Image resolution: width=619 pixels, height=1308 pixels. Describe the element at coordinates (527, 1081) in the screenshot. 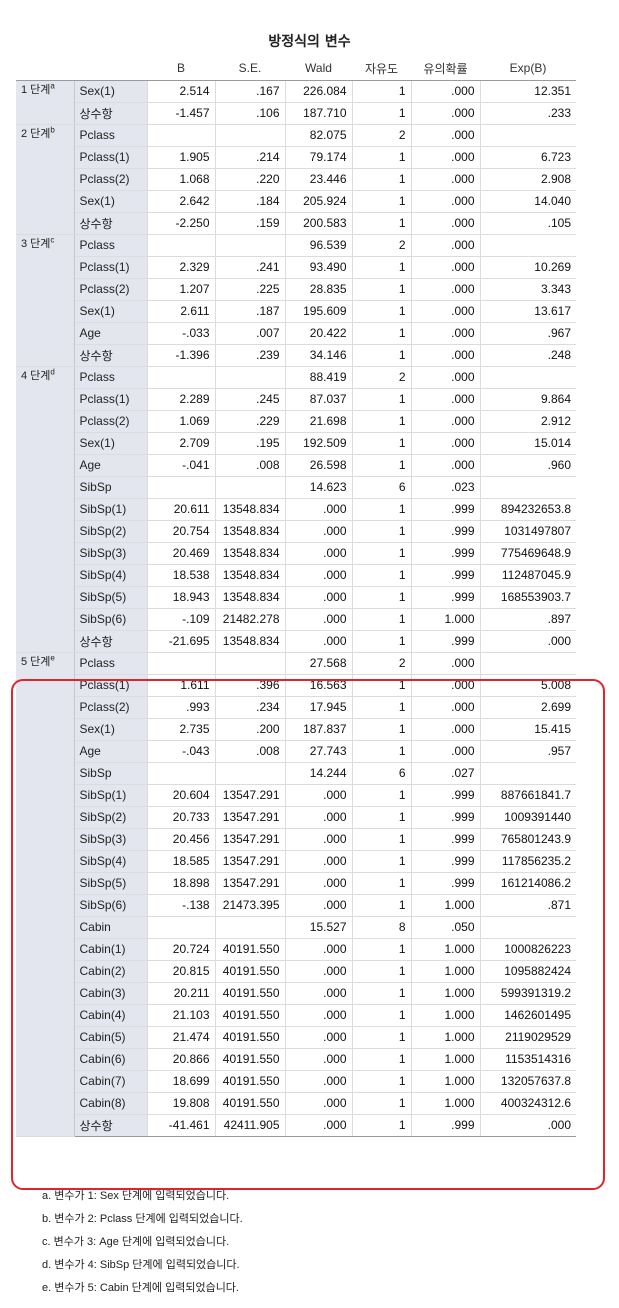

I see `value-cell: 132057637.8` at that location.